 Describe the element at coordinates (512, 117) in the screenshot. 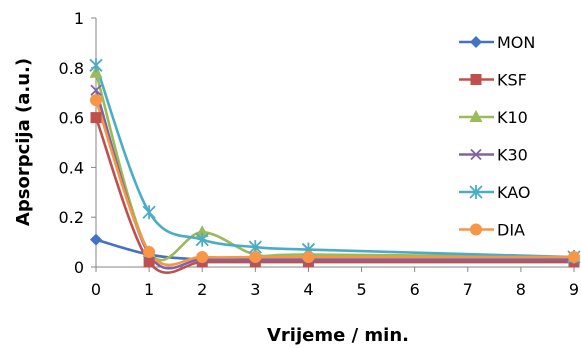

I see `legend-label: K10` at that location.